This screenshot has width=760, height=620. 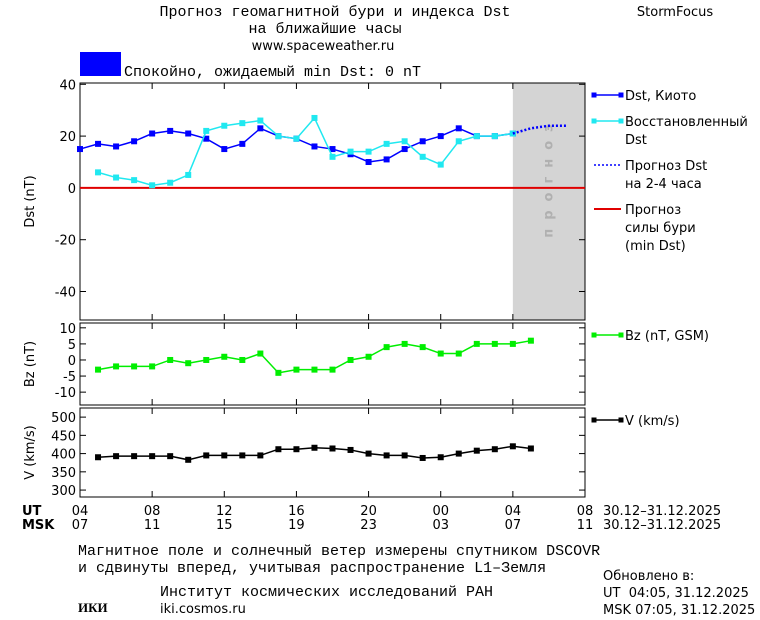 I want to click on institute: Институт космических исследований РАН, so click(x=326, y=592).